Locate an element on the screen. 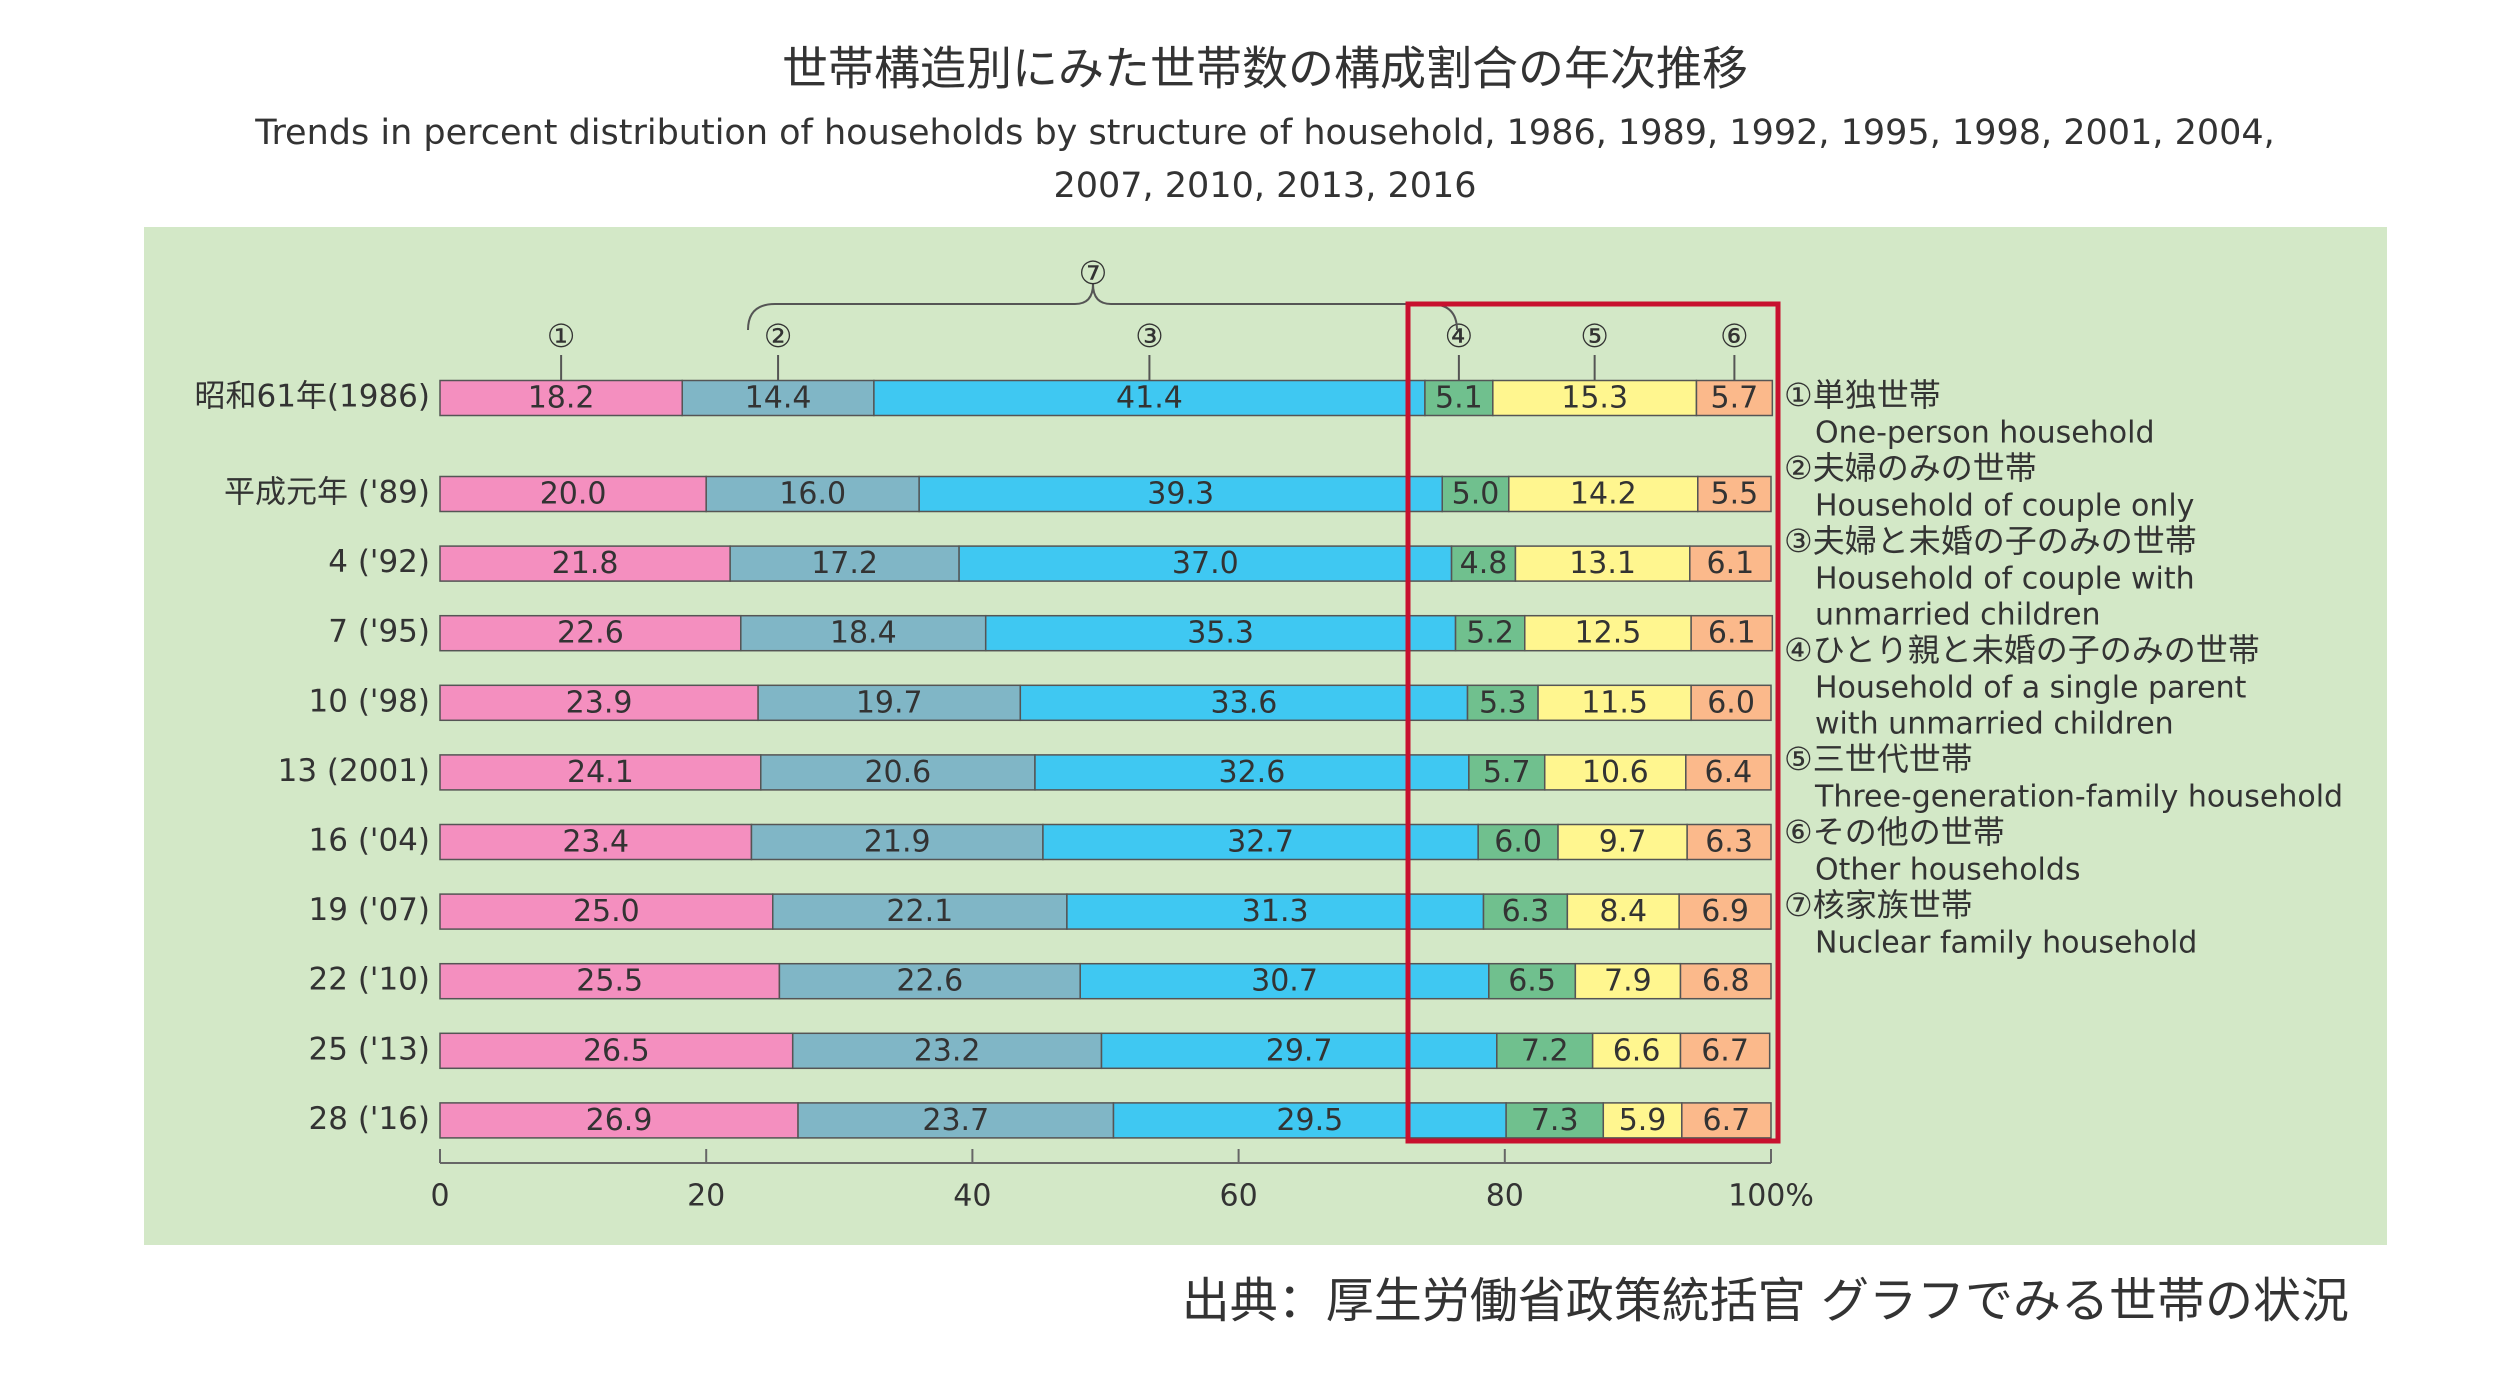  value-label: 6.1 is located at coordinates (1731, 563).